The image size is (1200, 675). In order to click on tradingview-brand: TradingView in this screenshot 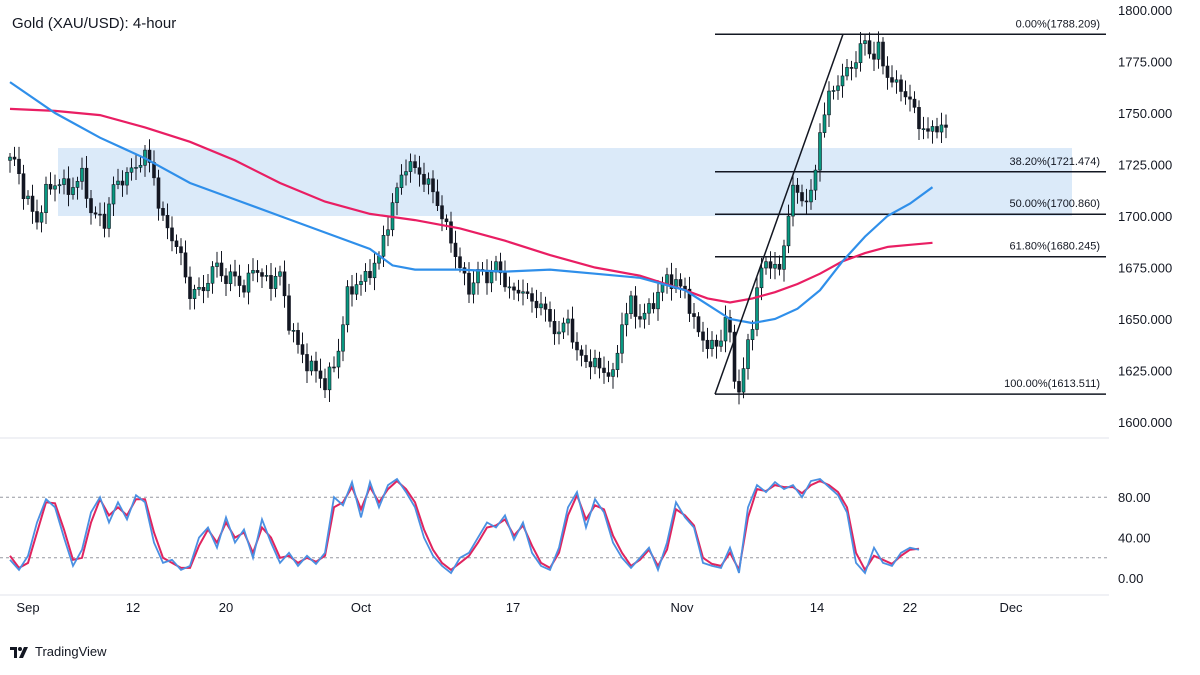, I will do `click(58, 651)`.